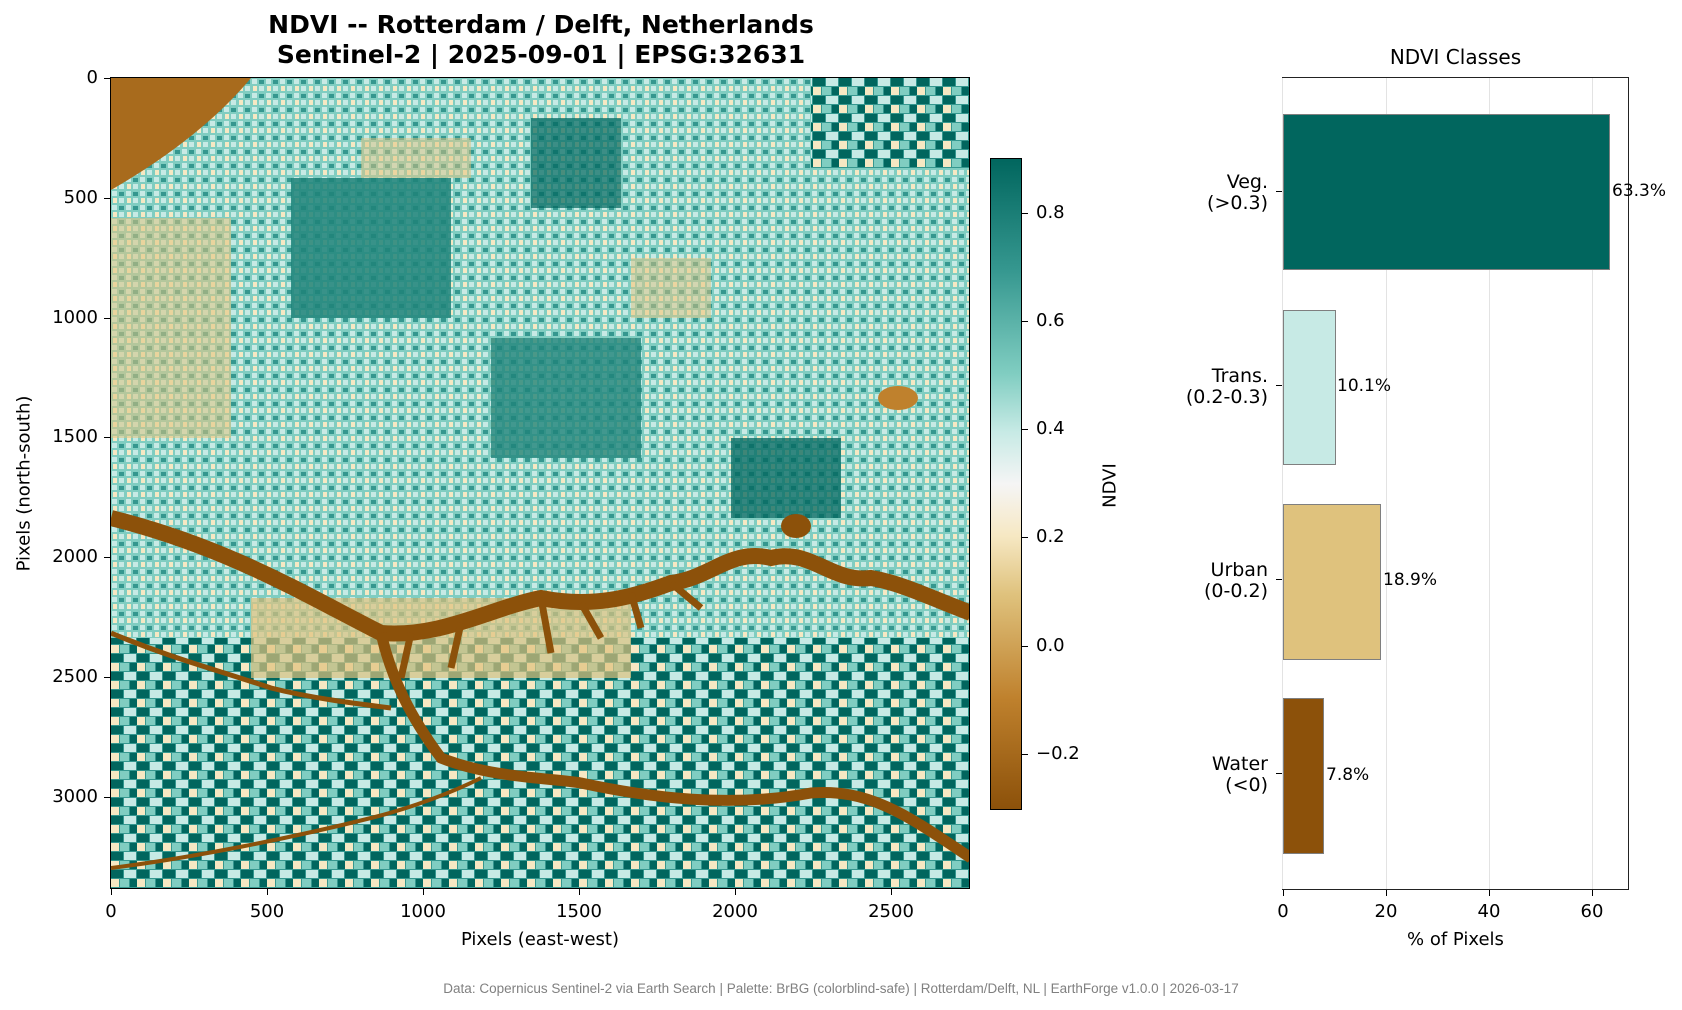 The image size is (1682, 1010). Describe the element at coordinates (75, 676) in the screenshot. I see `y-tick-label: 2500` at that location.